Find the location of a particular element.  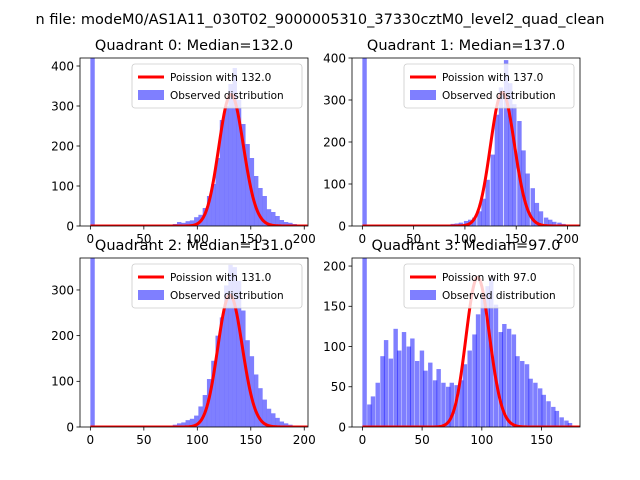

y-tick-label: 0 is located at coordinates (70, 226).